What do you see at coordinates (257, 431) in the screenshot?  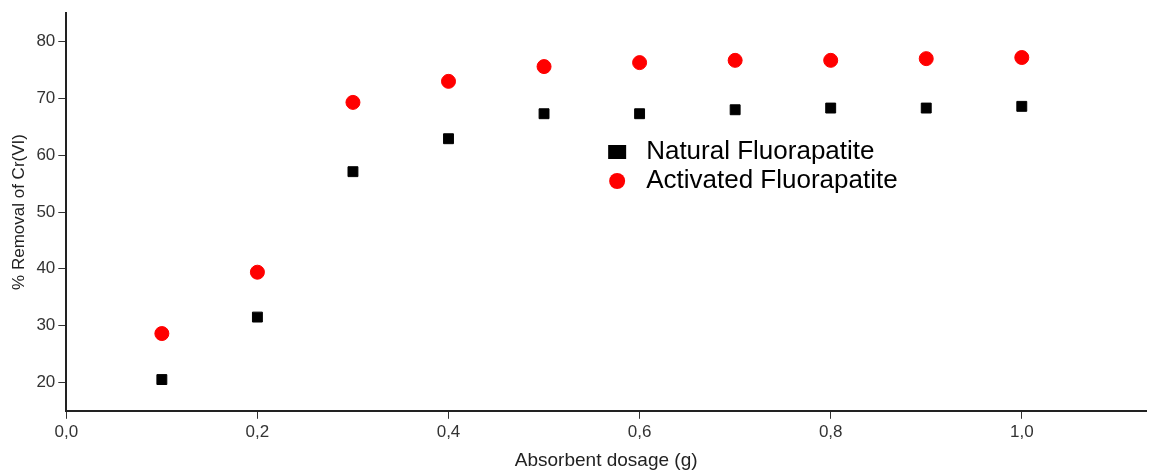 I see `x-tick-label: 0,2` at bounding box center [257, 431].